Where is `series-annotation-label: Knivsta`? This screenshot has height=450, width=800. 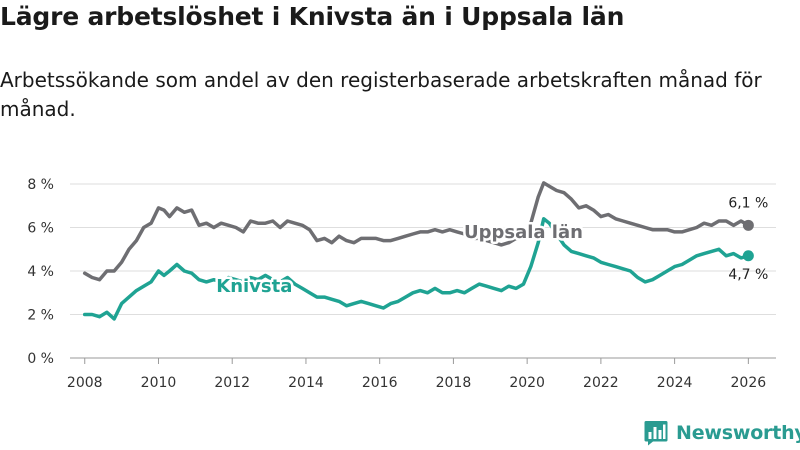 series-annotation-label: Knivsta is located at coordinates (254, 286).